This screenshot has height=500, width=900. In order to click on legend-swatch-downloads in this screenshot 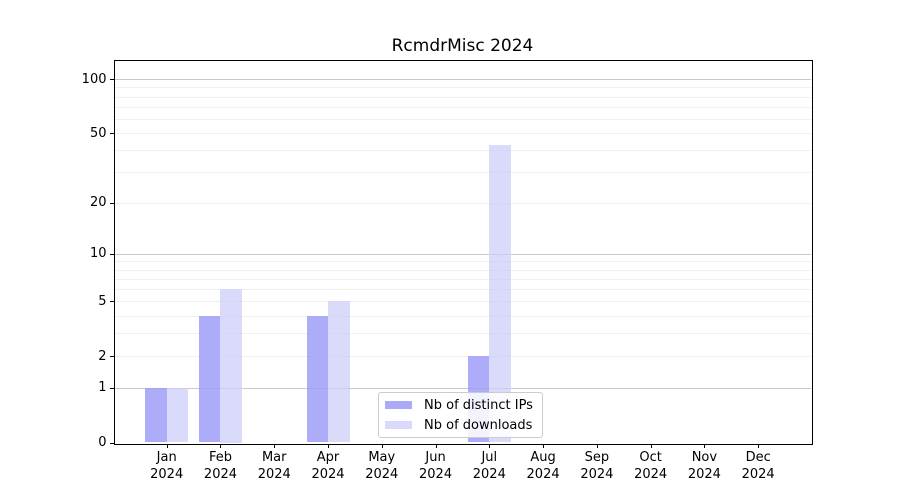, I will do `click(398, 425)`.